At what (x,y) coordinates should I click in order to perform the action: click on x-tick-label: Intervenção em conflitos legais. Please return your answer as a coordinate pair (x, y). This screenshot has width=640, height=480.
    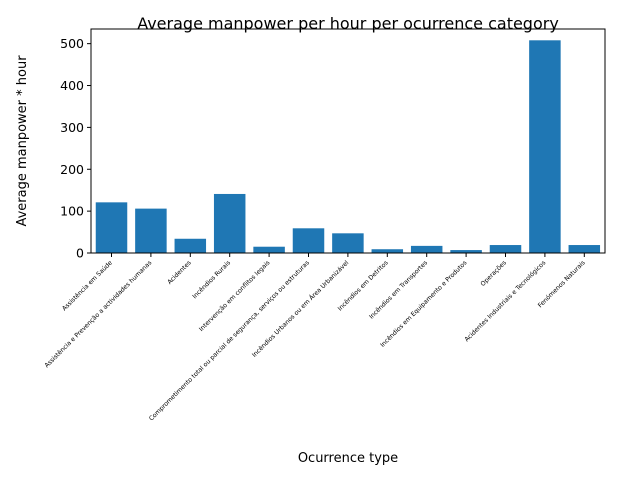
    Looking at the image, I should click on (235, 296).